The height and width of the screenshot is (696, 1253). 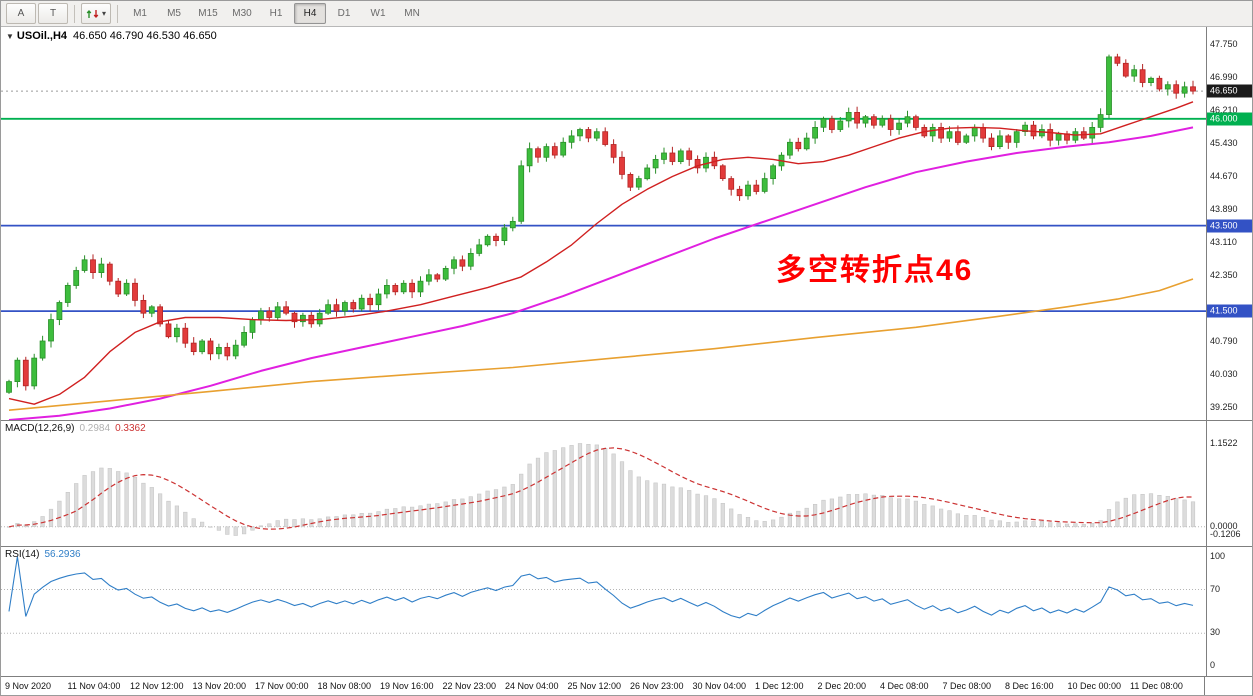 I want to click on time-axis-label: 10 Dec 00:00, so click(x=1094, y=686).